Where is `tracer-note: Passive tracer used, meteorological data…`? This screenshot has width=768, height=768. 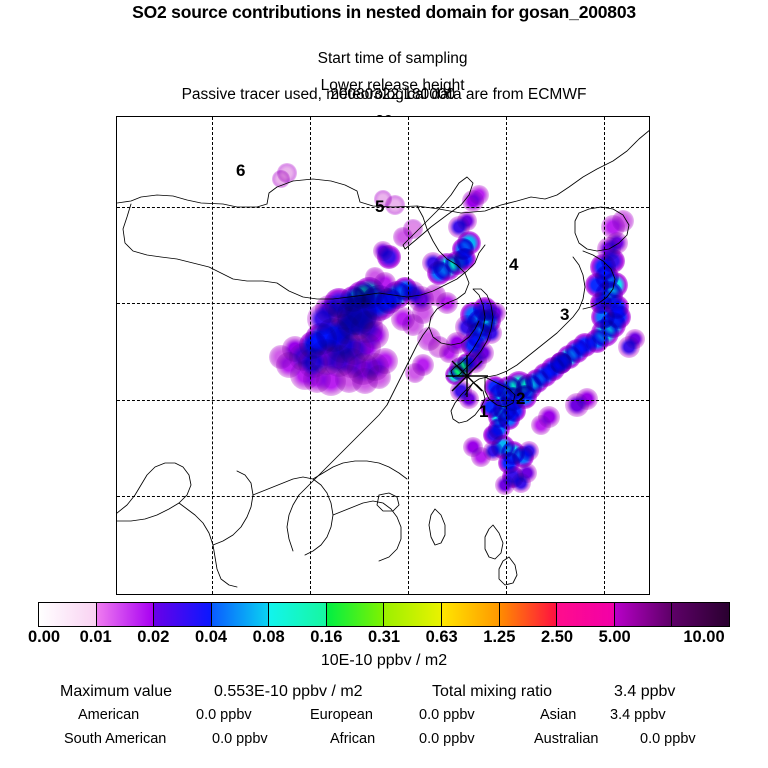
tracer-note: Passive tracer used, meteorological data… is located at coordinates (384, 94).